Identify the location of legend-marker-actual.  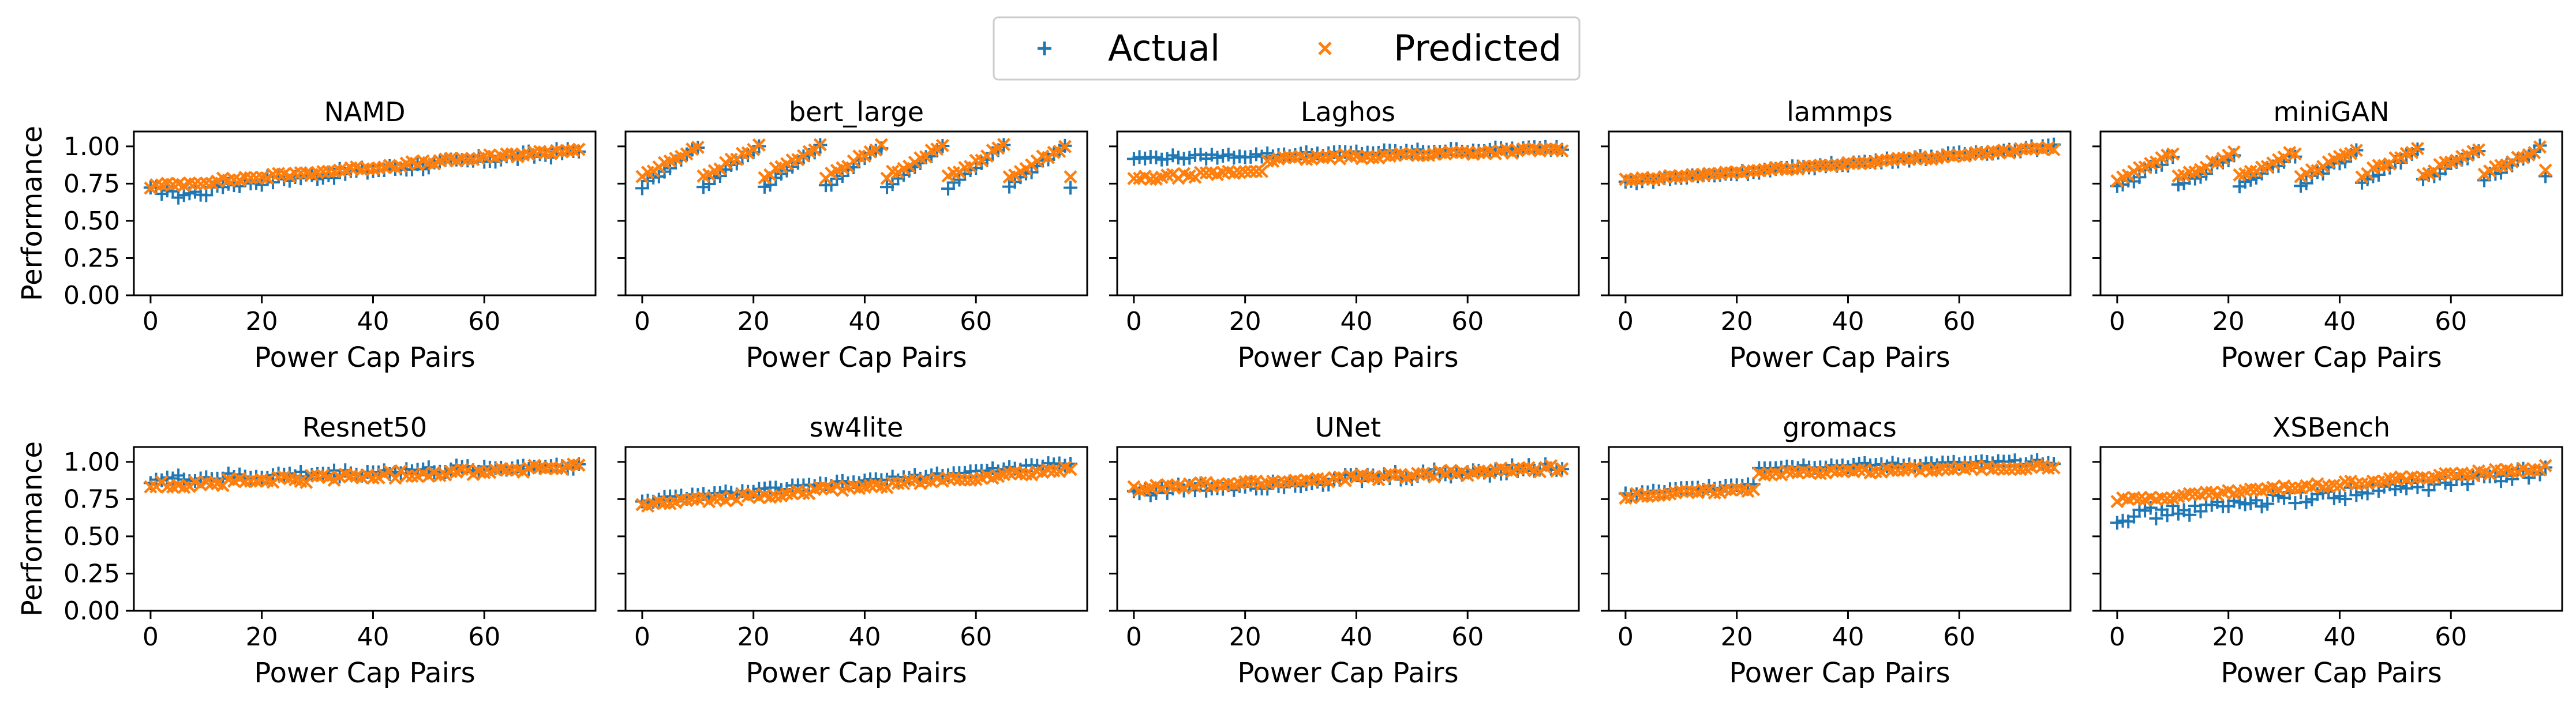
(1044, 48).